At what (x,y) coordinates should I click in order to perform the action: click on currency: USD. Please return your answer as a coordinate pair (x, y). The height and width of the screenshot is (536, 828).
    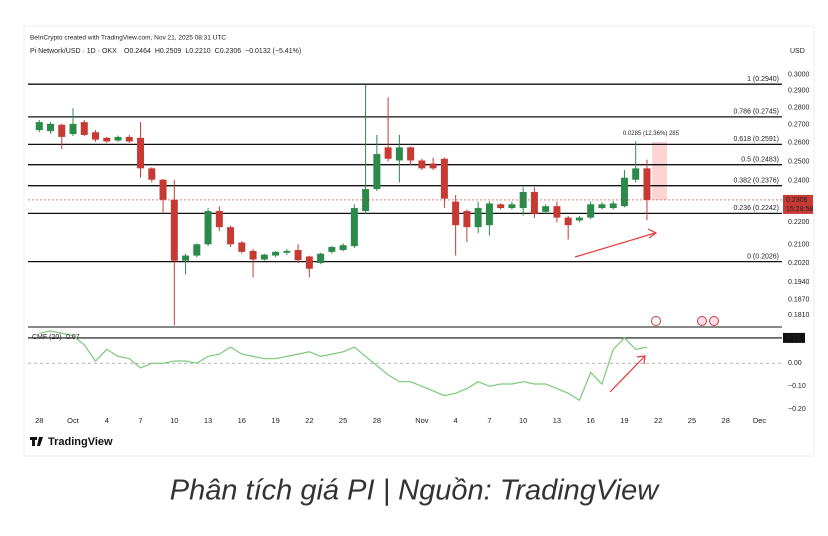
    Looking at the image, I should click on (797, 51).